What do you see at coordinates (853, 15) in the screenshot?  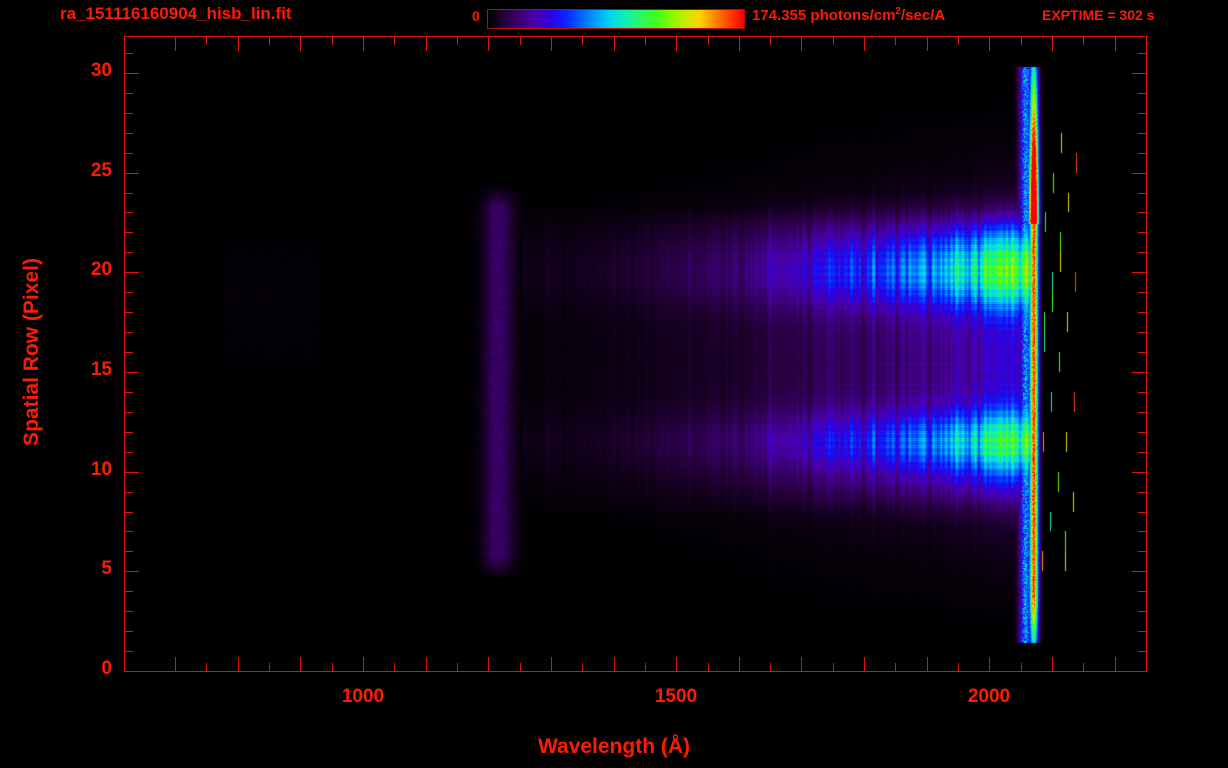 I see `colorbar-units-prefix: photons/cm` at bounding box center [853, 15].